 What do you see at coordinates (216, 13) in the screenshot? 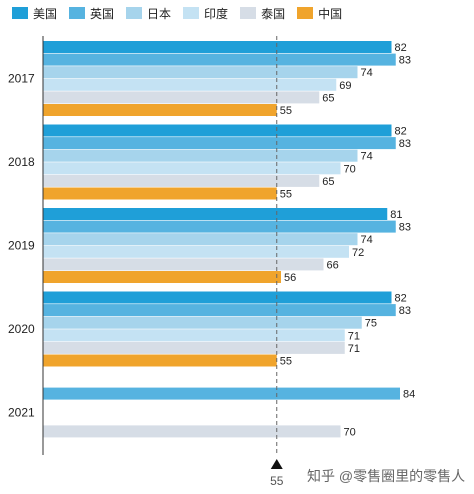
I see `legend-label: 印度` at bounding box center [216, 13].